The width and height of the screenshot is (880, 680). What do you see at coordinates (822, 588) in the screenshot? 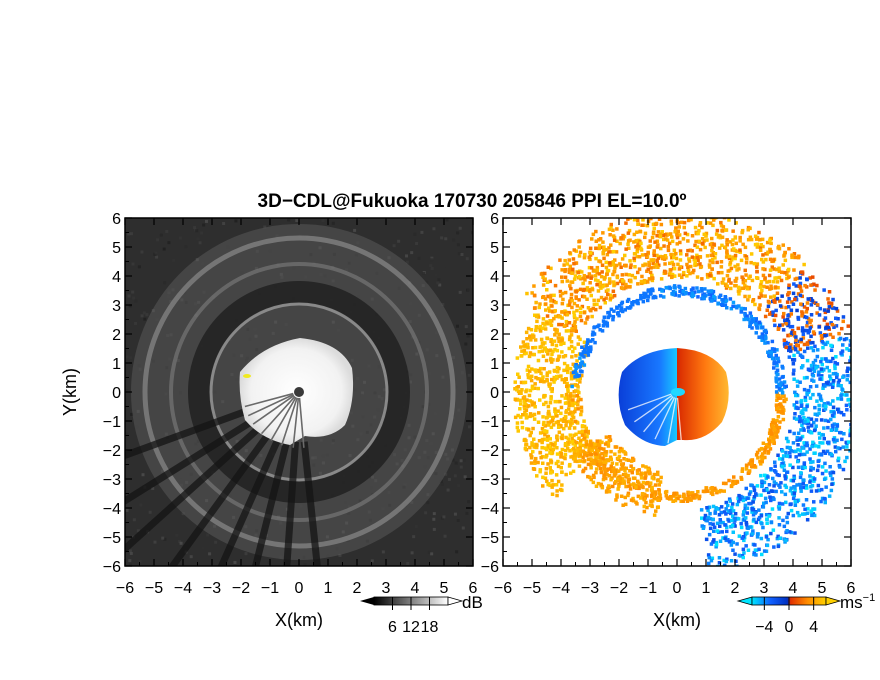
I see `xtick-label: 5` at bounding box center [822, 588].